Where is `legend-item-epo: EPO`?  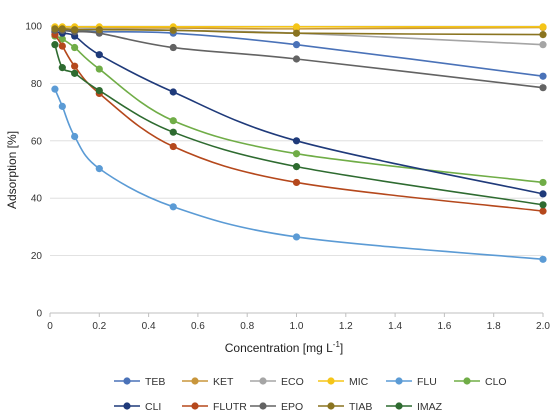 legend-item-epo: EPO is located at coordinates (276, 407).